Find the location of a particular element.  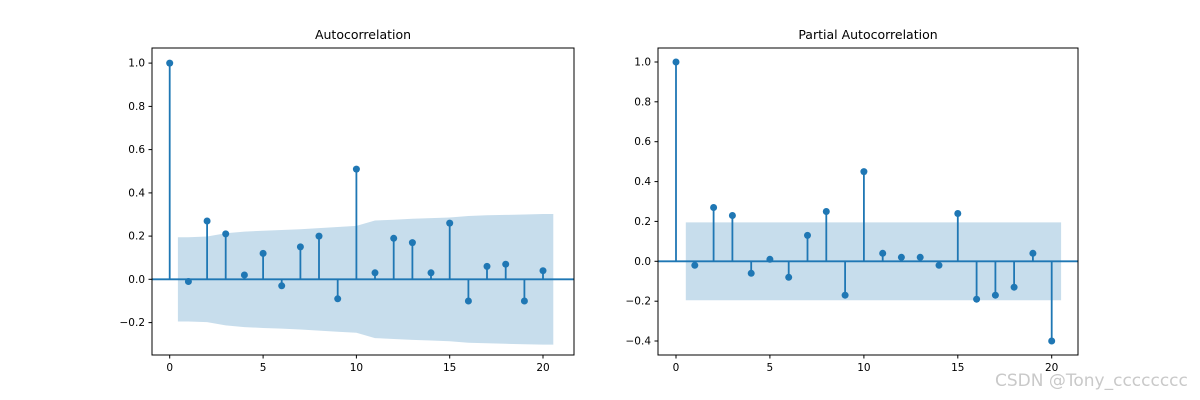

acf-y-tick-label: 0.4 is located at coordinates (136, 193).